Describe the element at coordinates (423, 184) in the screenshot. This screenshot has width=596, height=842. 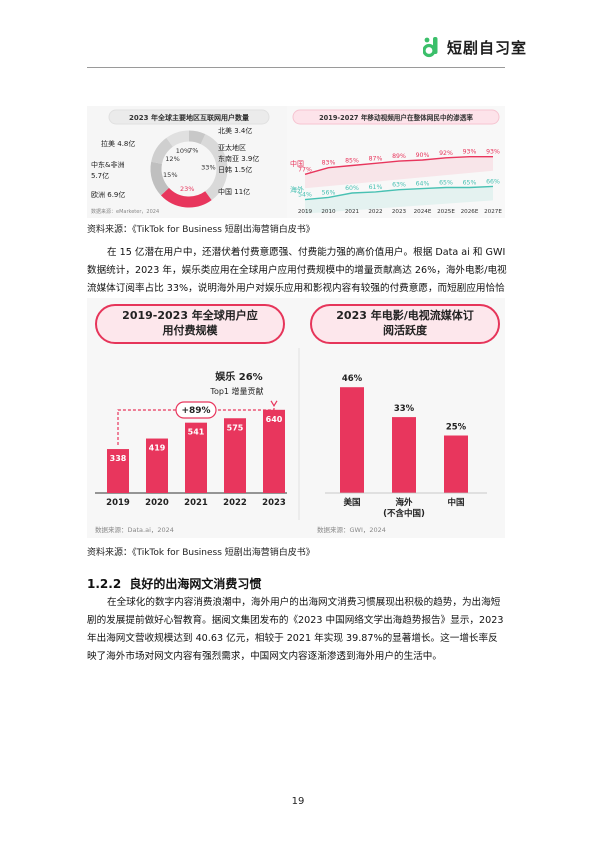
I see `overseas-series-point-label: 64%` at that location.